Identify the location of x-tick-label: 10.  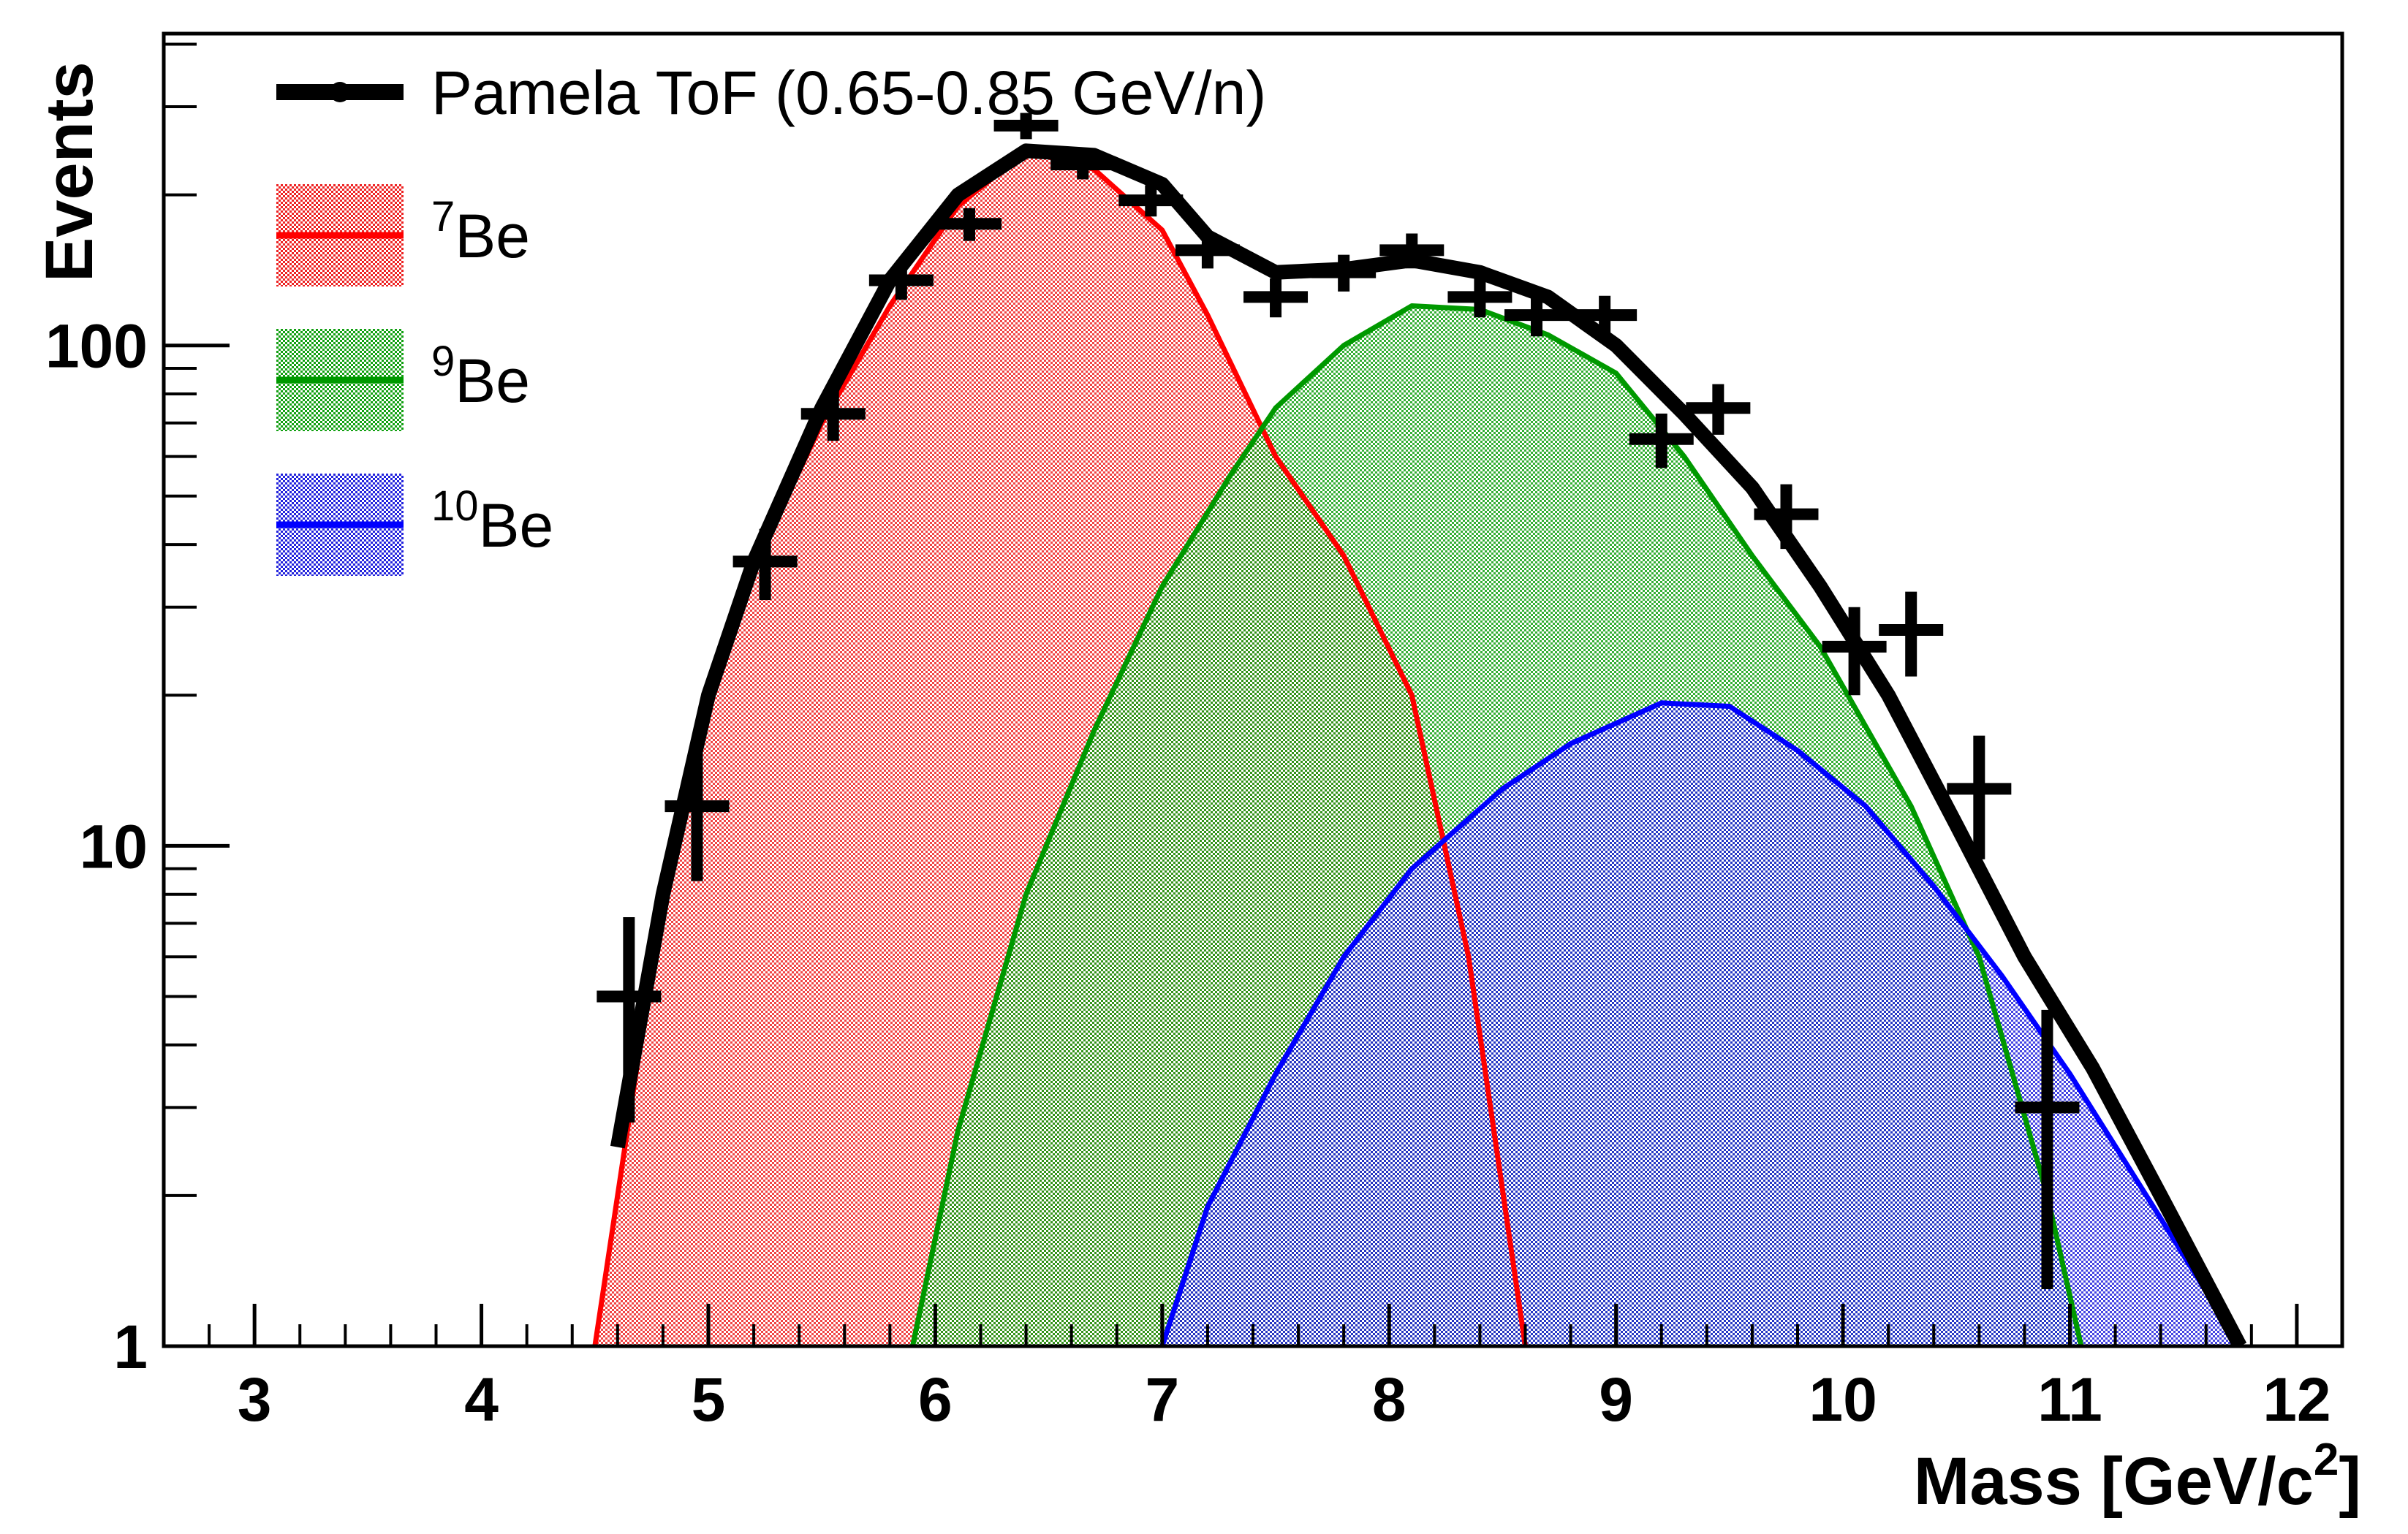
(1843, 1399).